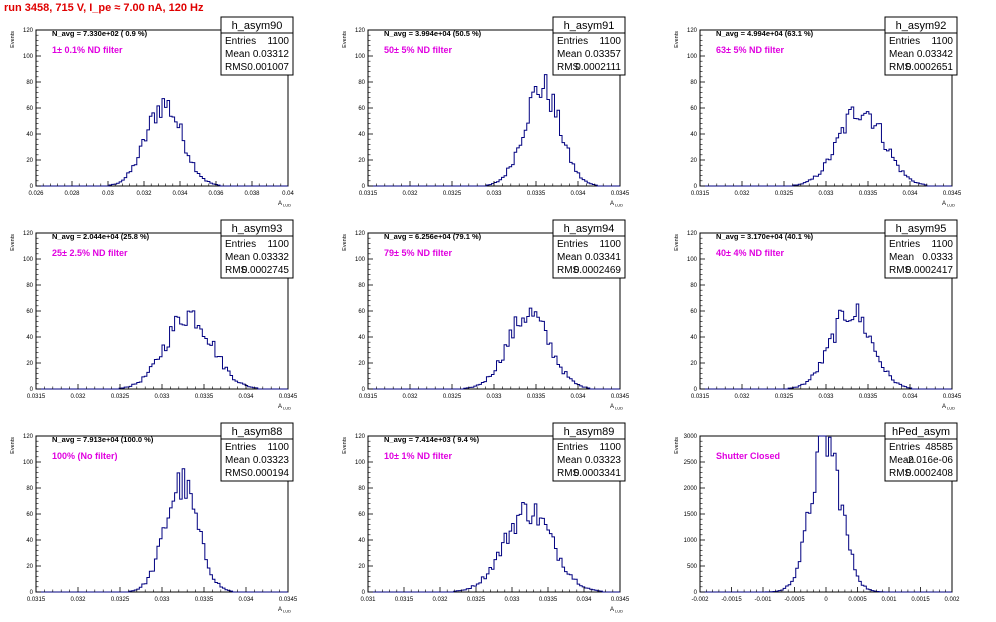 This screenshot has width=996, height=622. I want to click on navg-label: N_avg = 3.994e+04 (50.5 %), so click(433, 33).